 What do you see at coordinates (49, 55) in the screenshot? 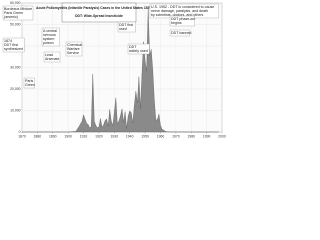
I see `annotation-text: Lead` at bounding box center [49, 55].